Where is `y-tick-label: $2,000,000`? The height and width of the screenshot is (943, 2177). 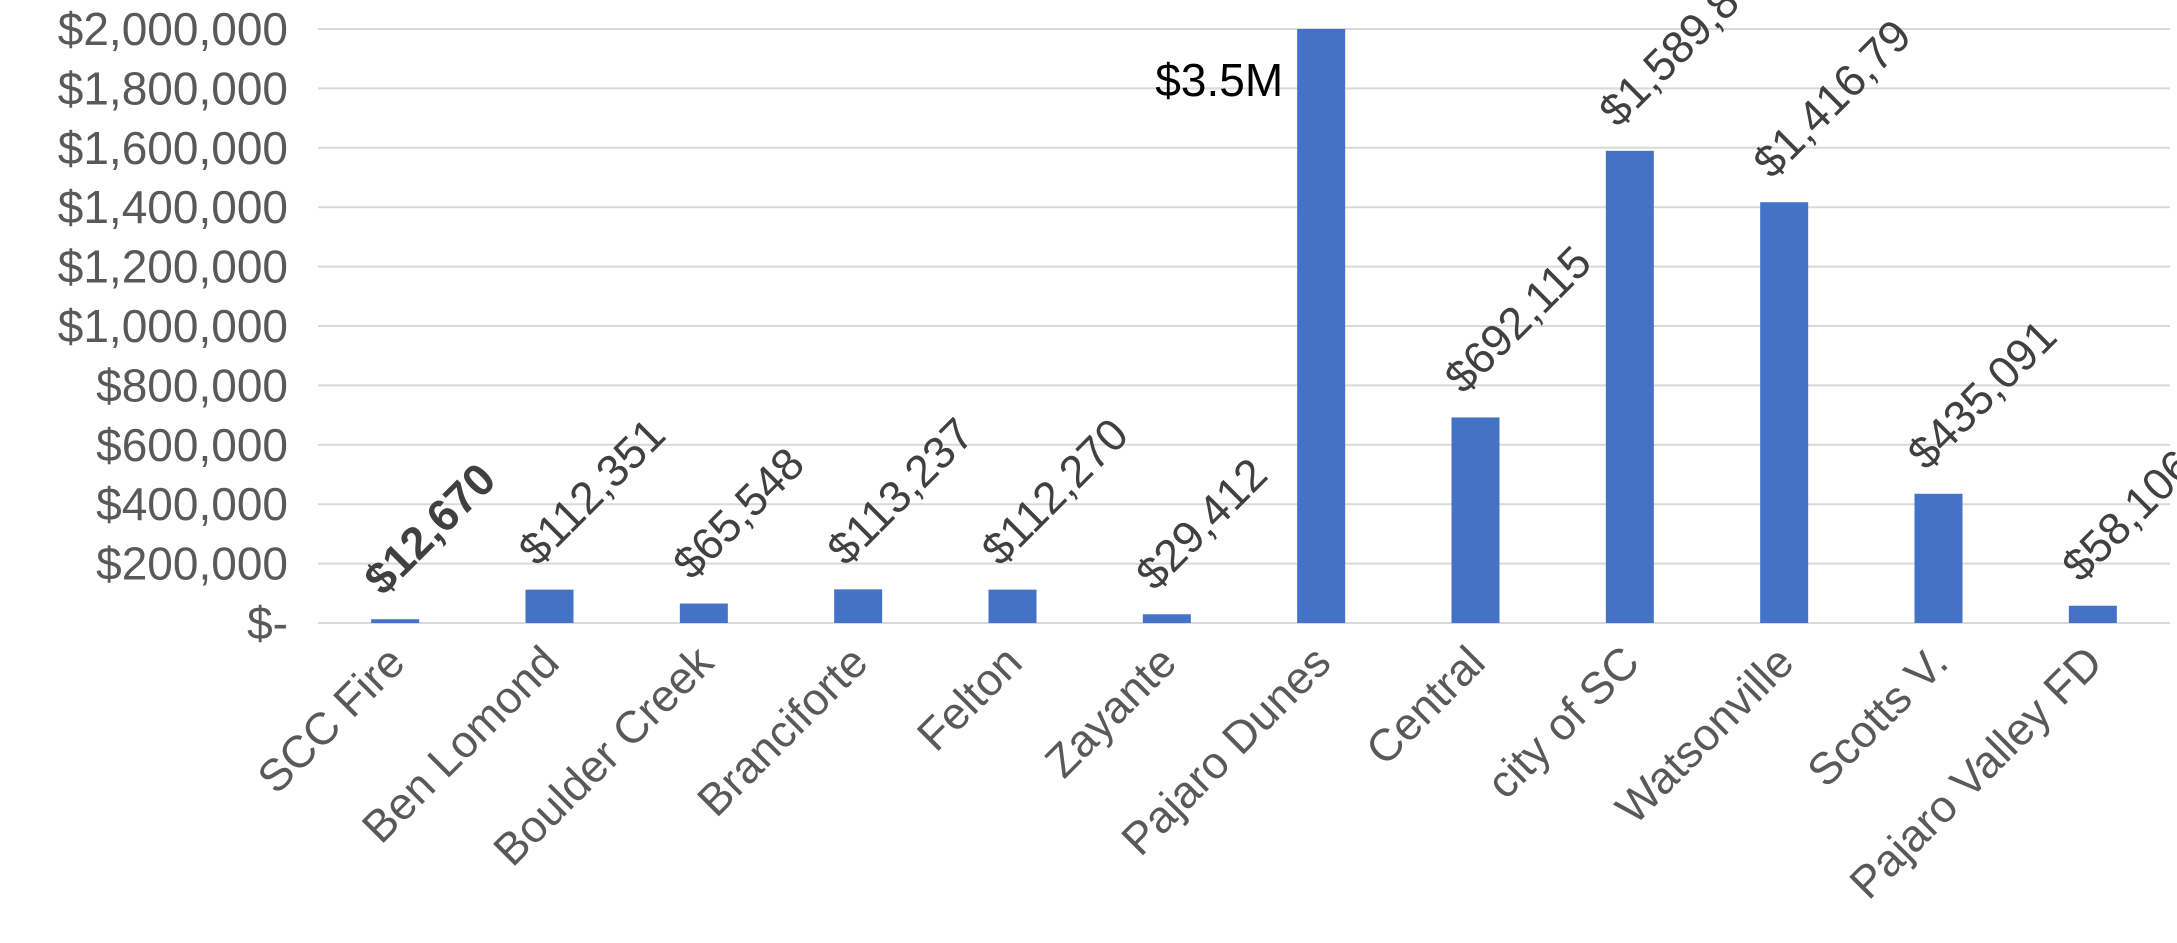 y-tick-label: $2,000,000 is located at coordinates (173, 29).